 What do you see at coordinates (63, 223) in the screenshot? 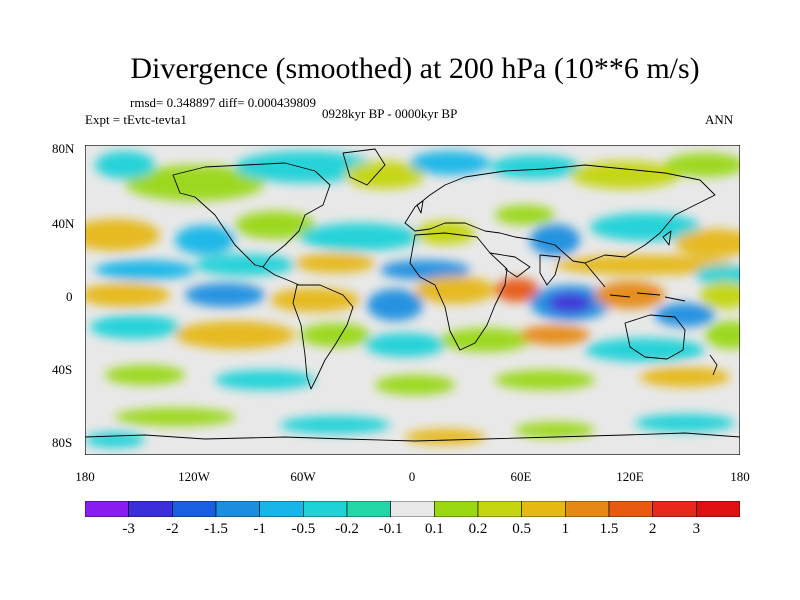
I see `lat-label-40n: 40N` at bounding box center [63, 223].